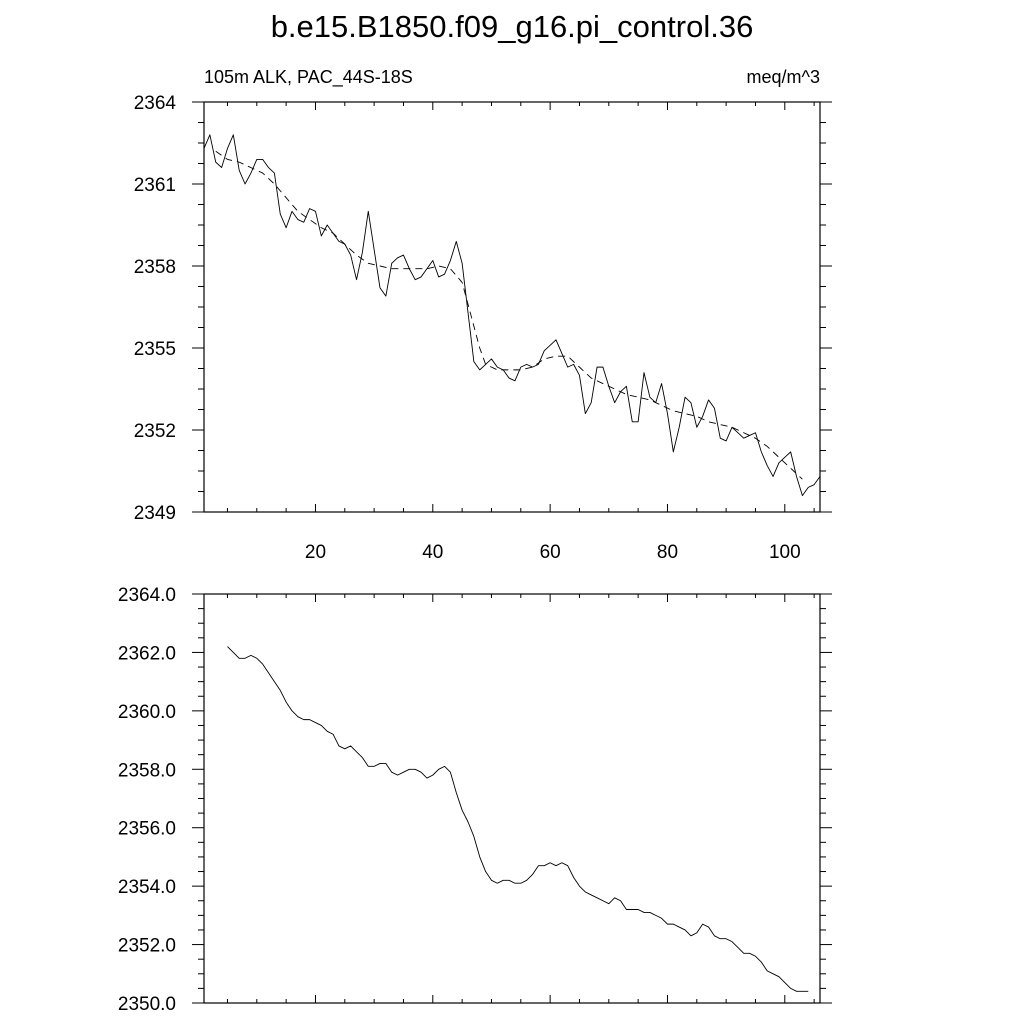 The width and height of the screenshot is (1024, 1024). Describe the element at coordinates (155, 103) in the screenshot. I see `y-tick-label: 2364` at that location.